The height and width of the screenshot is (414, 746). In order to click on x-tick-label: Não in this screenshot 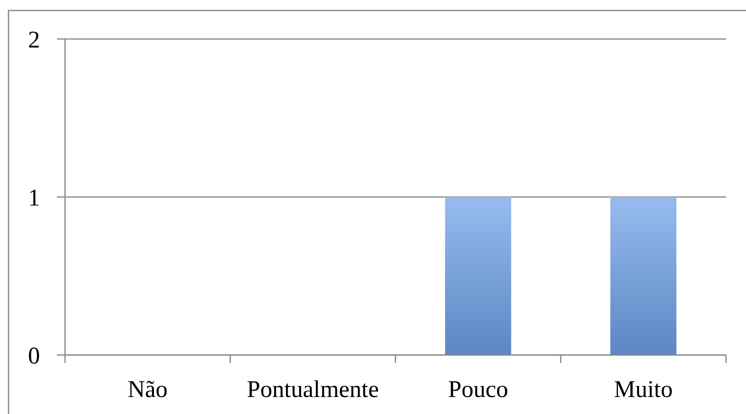, I will do `click(148, 390)`.